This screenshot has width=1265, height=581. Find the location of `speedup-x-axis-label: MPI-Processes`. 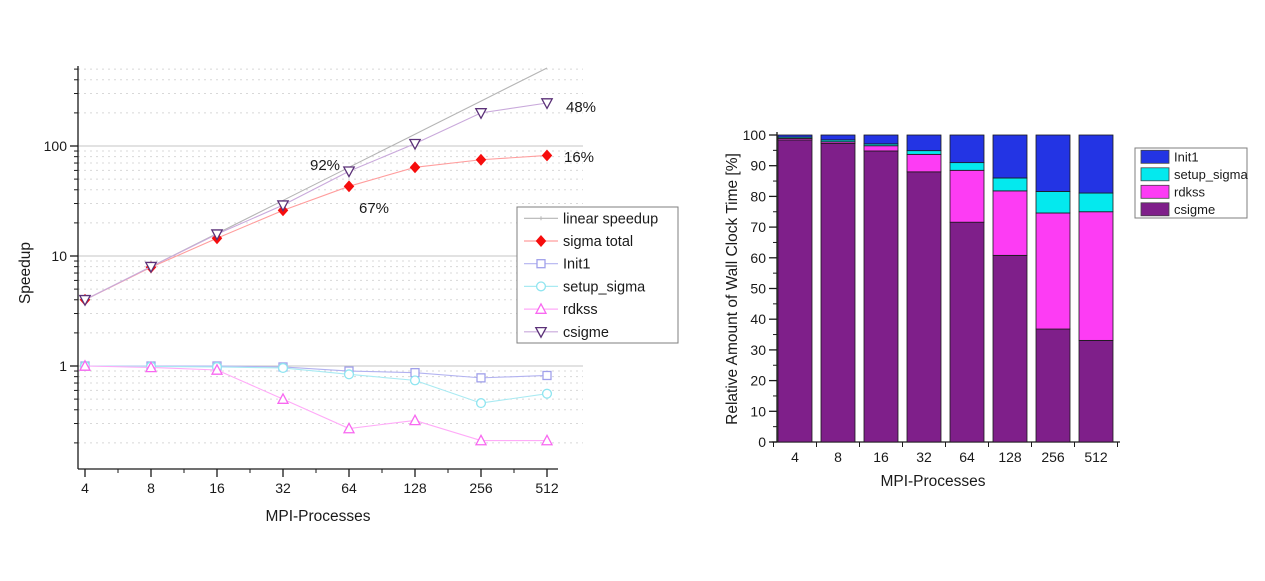

speedup-x-axis-label: MPI-Processes is located at coordinates (317, 516).